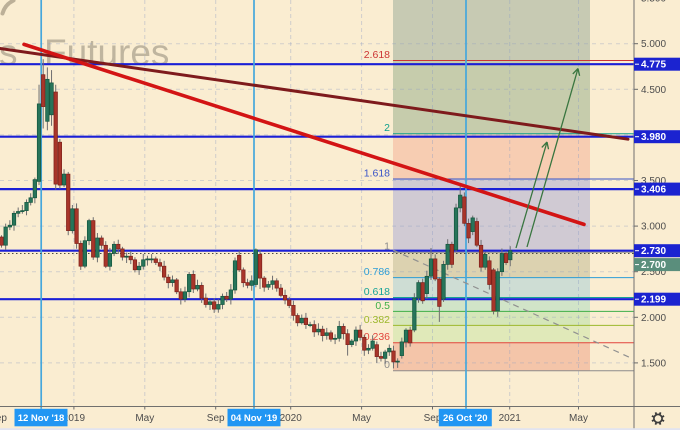  What do you see at coordinates (377, 292) in the screenshot?
I see `svg-text: 0.618` at bounding box center [377, 292].